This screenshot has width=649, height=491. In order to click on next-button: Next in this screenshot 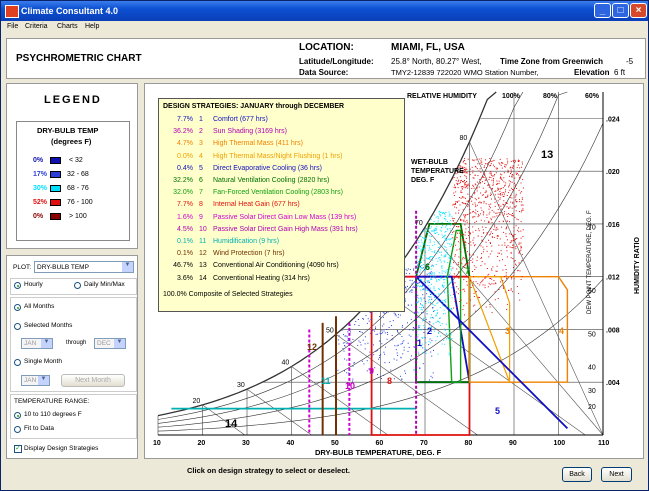, I will do `click(616, 474)`.